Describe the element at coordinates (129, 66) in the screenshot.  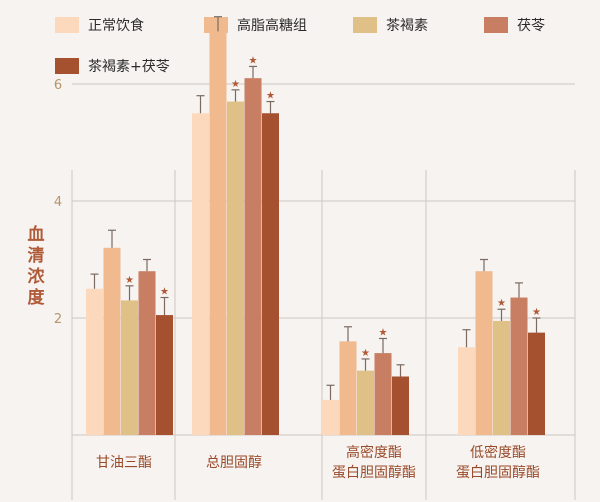
I see `legend-label: 茶褐素+茯苓` at that location.